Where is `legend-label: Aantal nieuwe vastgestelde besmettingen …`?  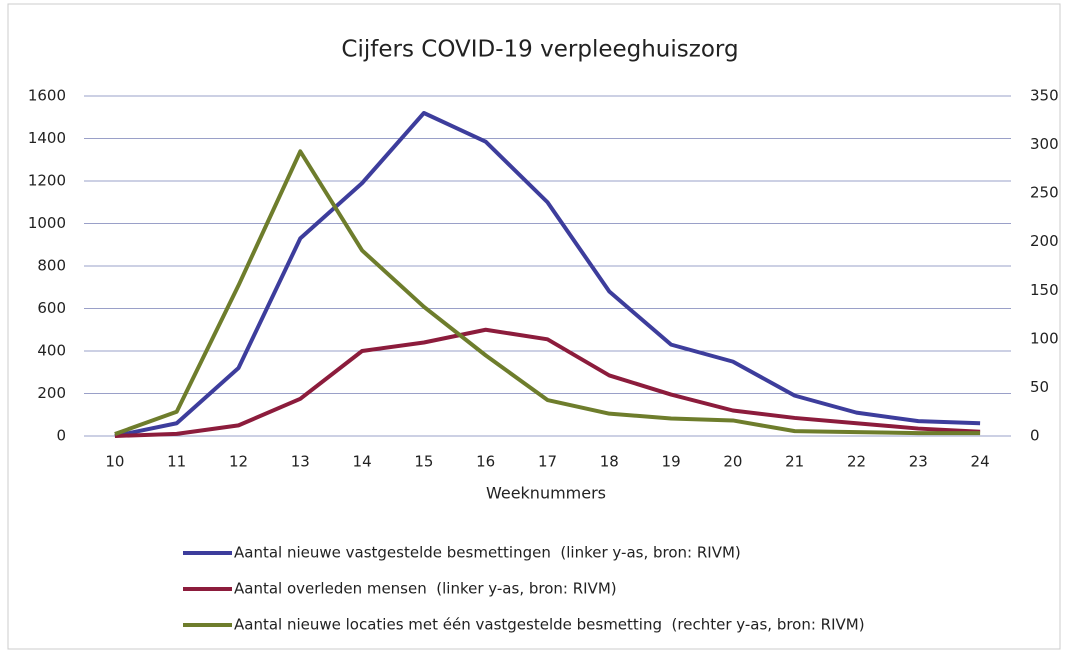
legend-label: Aantal nieuwe vastgestelde besmettingen … is located at coordinates (487, 553).